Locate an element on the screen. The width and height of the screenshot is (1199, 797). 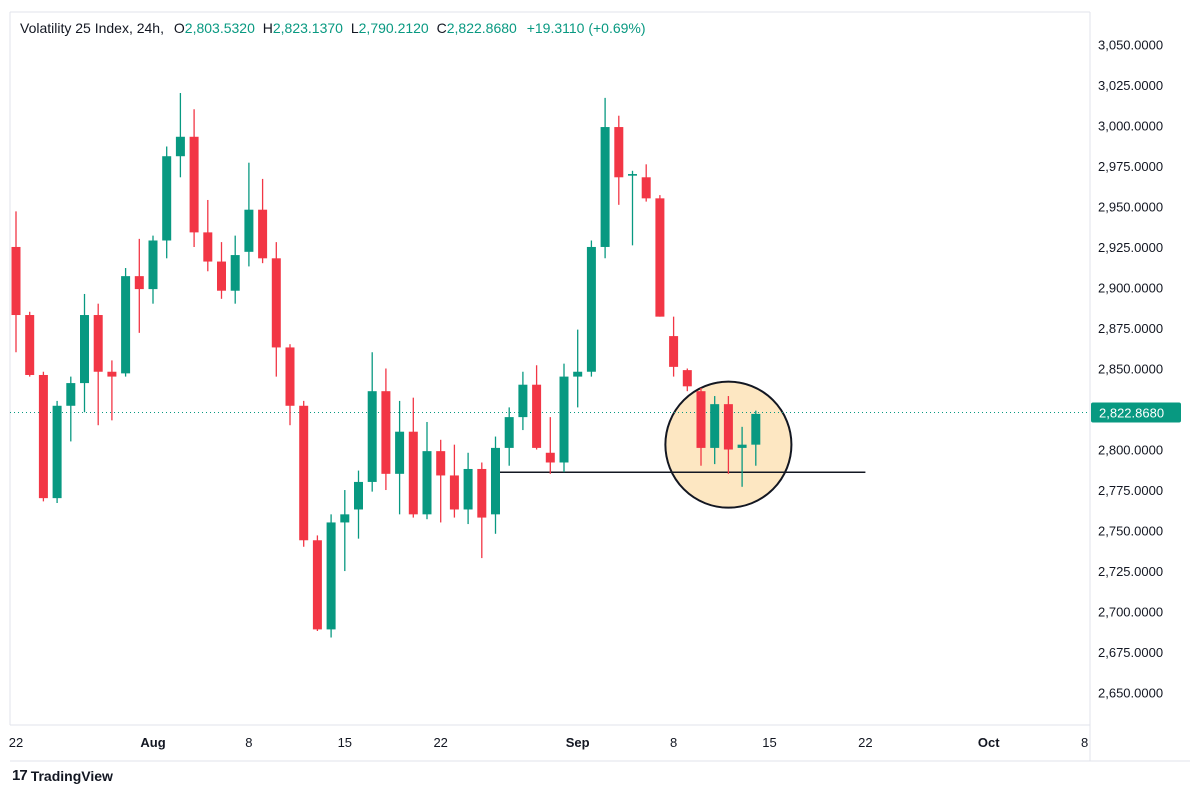
tradingview-logo: 17 TradingView is located at coordinates (62, 775).